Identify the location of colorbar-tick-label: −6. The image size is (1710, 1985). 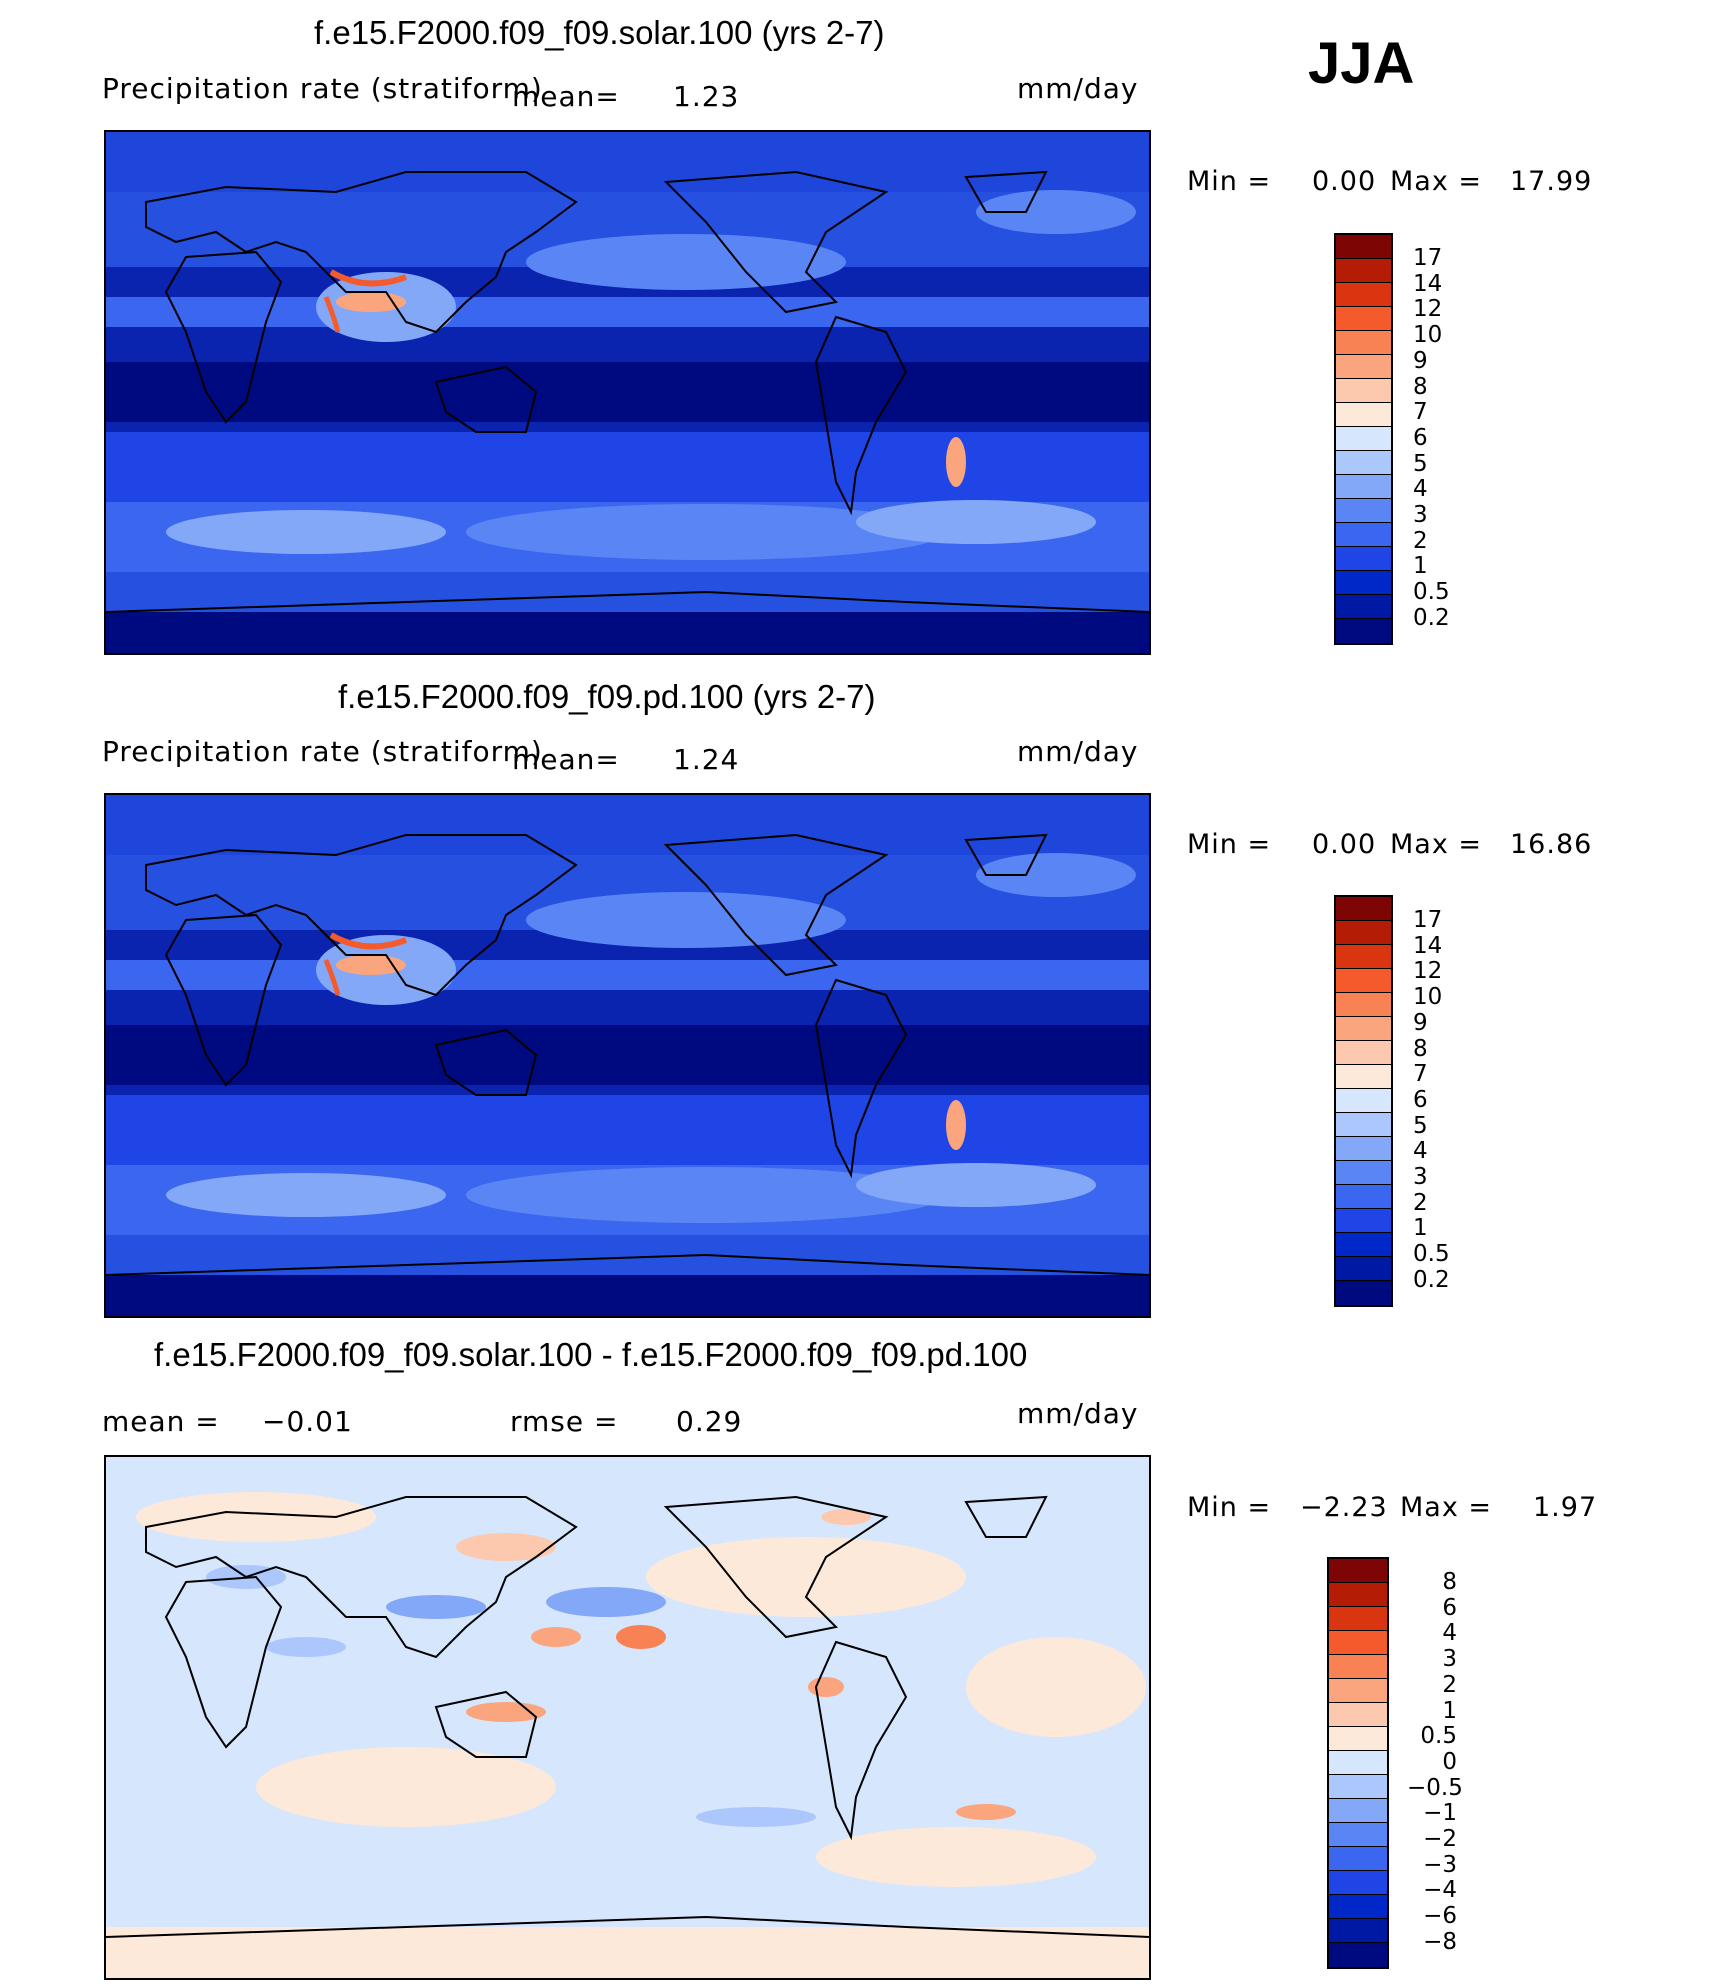
(1440, 1916).